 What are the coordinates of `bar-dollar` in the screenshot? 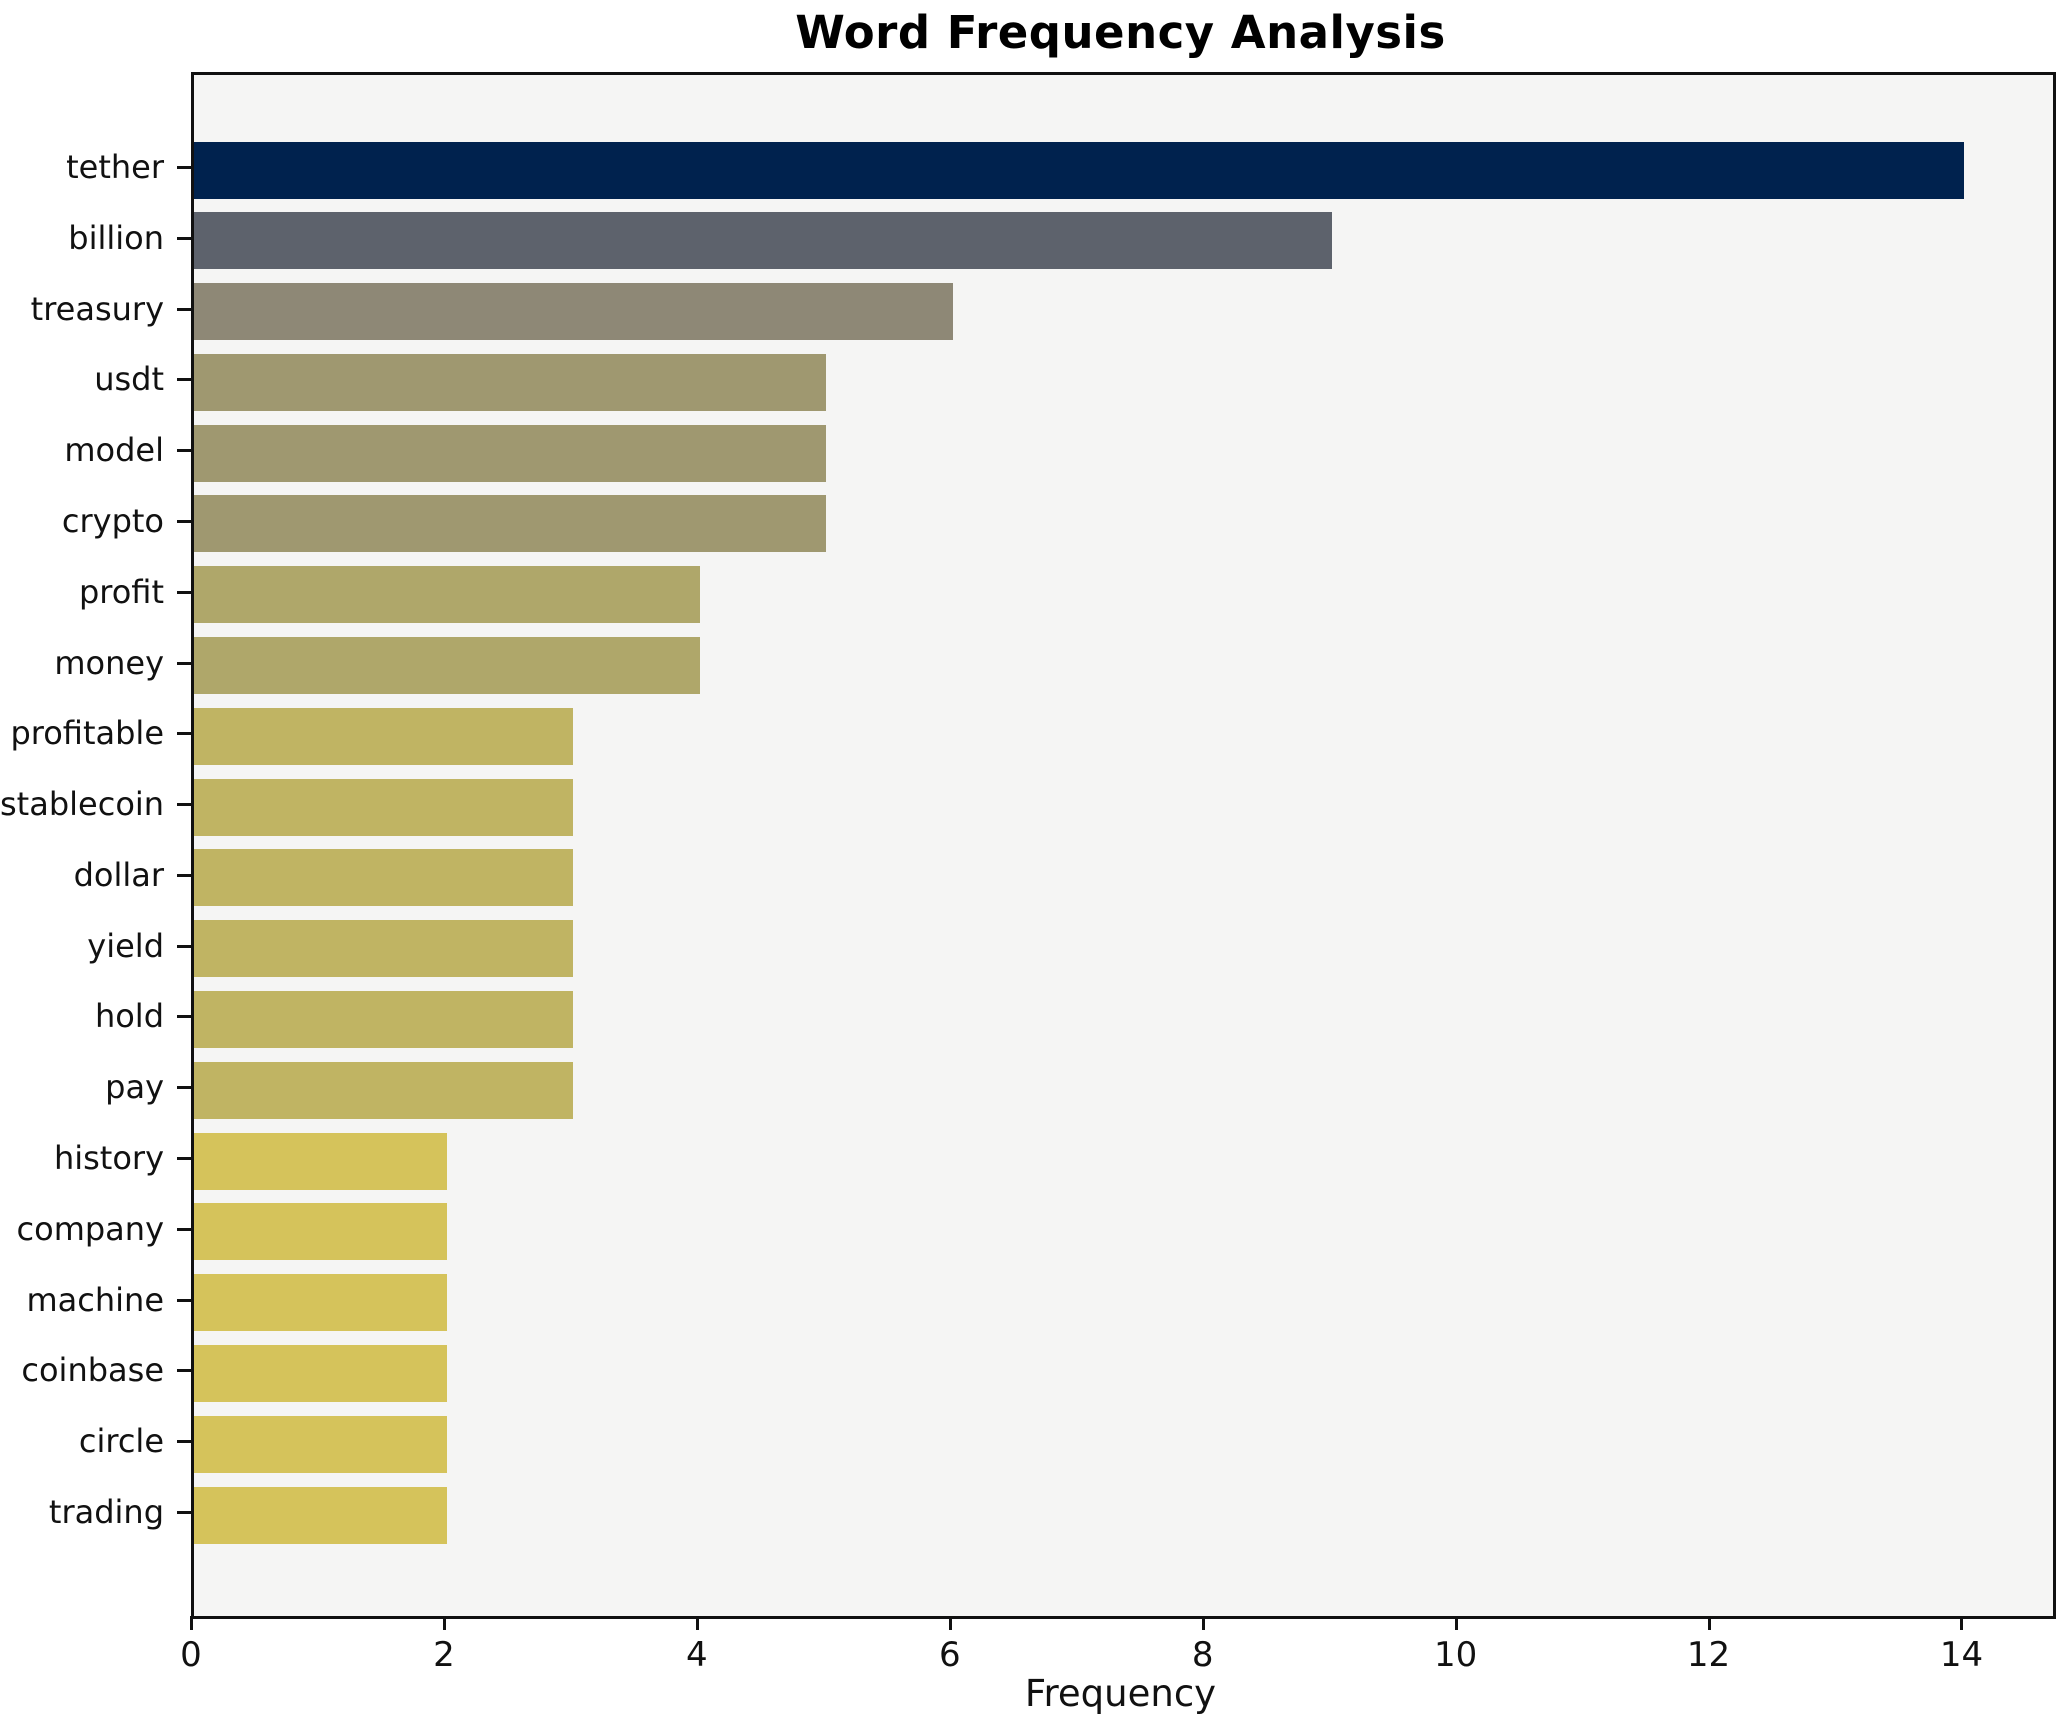 It's located at (384, 878).